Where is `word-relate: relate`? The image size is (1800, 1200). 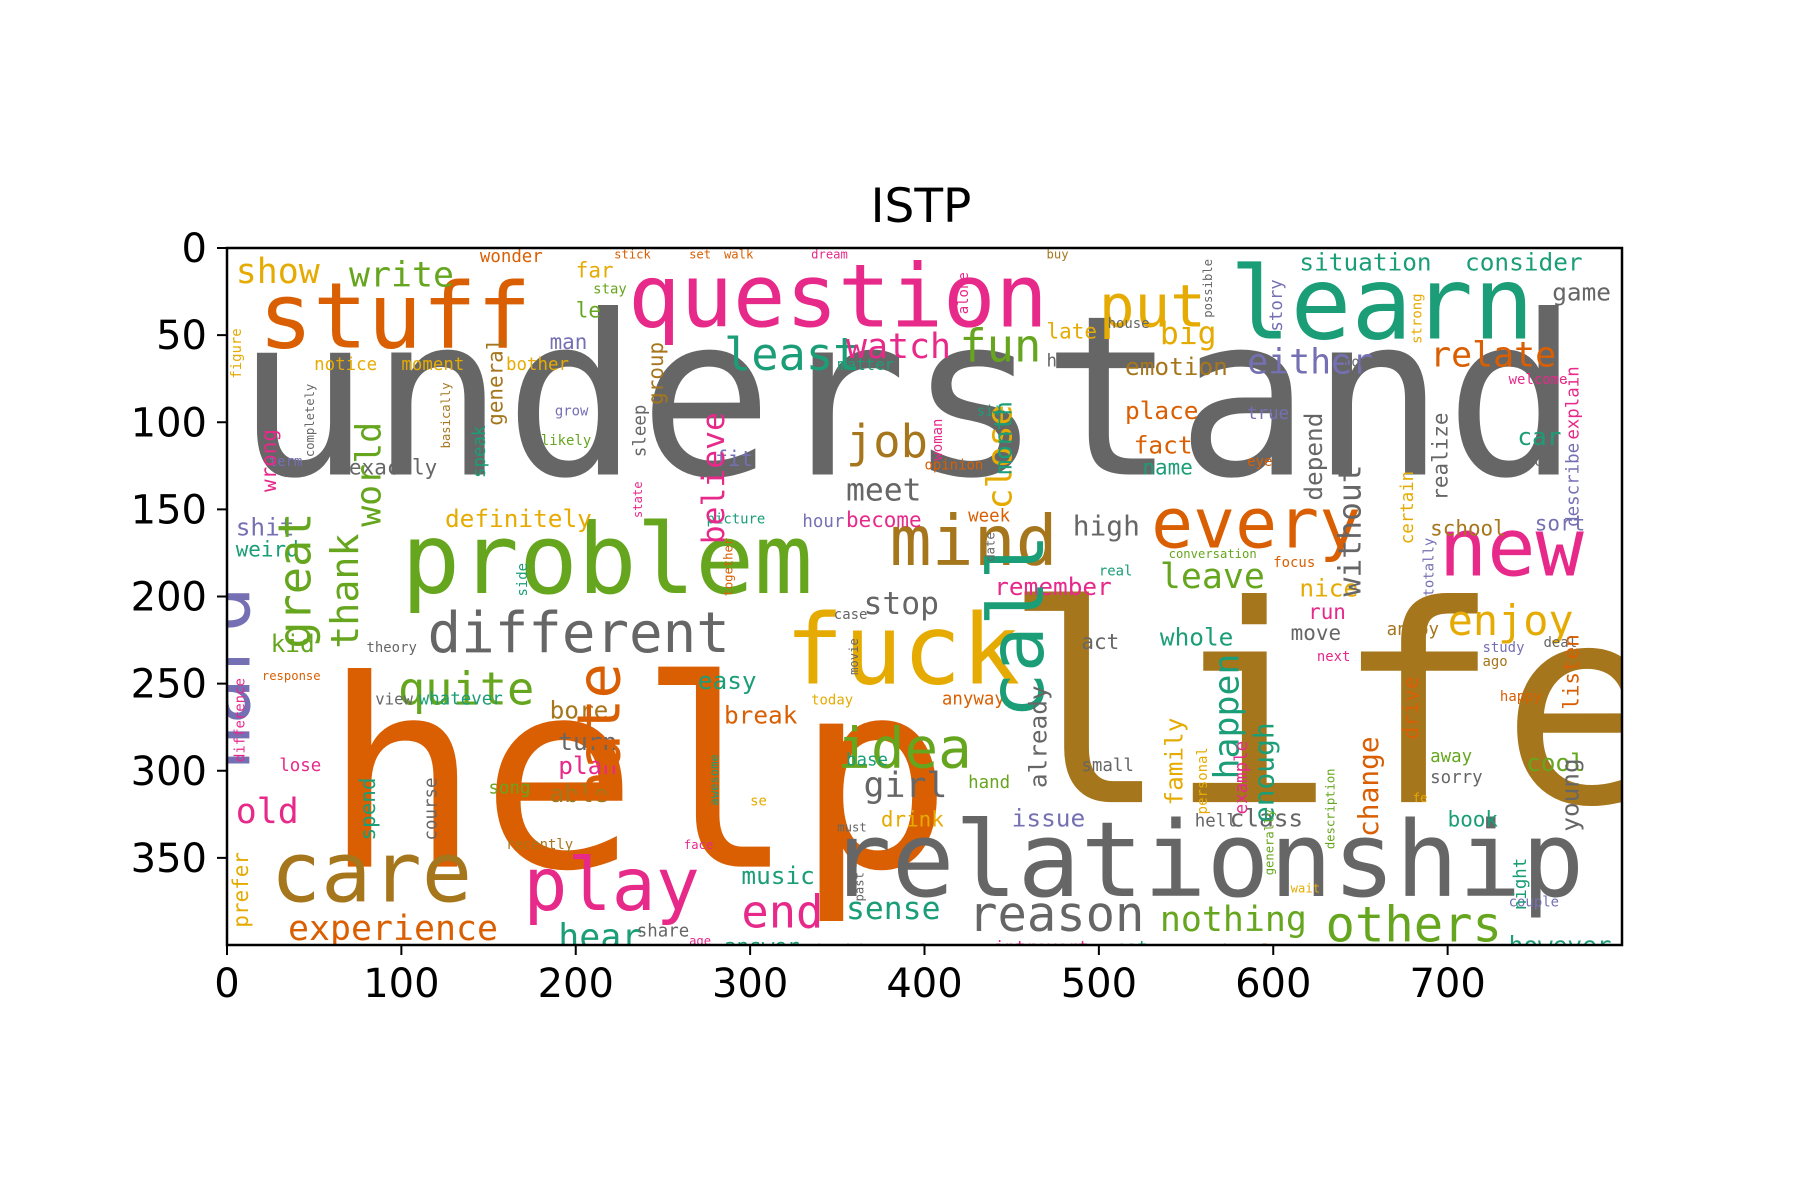 word-relate: relate is located at coordinates (1493, 356).